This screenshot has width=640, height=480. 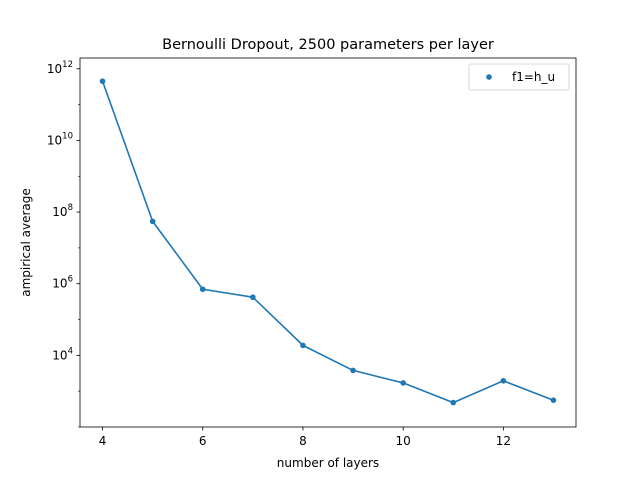 What do you see at coordinates (403, 441) in the screenshot?
I see `x-tick-label: 10` at bounding box center [403, 441].